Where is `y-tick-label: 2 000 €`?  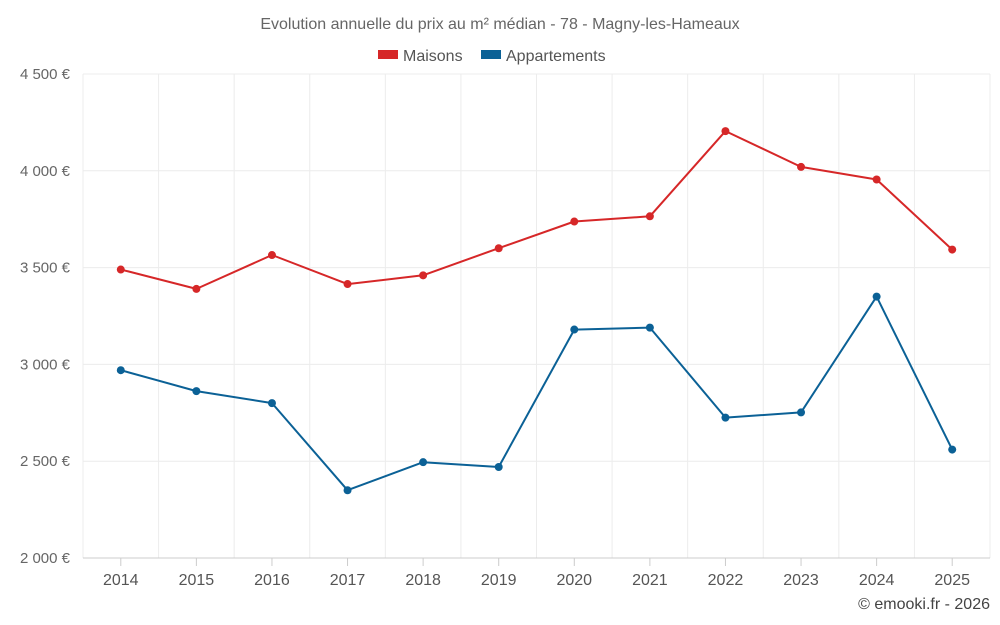
y-tick-label: 2 000 € is located at coordinates (45, 558).